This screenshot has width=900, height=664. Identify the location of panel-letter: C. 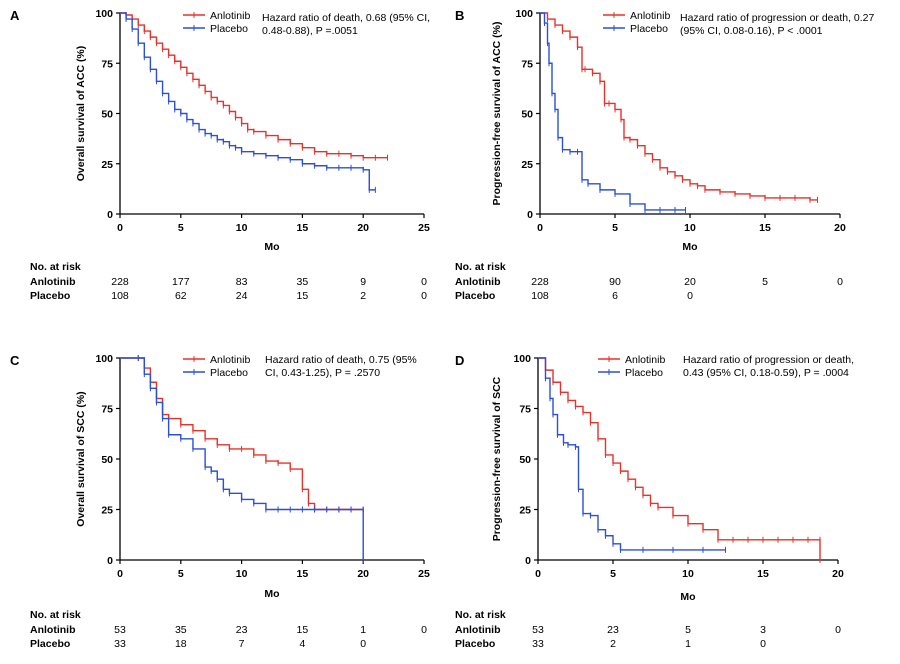
(15, 360).